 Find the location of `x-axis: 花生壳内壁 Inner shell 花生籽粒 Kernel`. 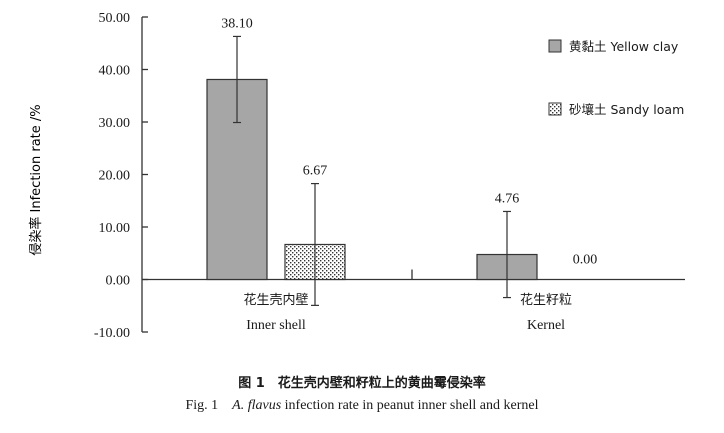

x-axis: 花生壳内壁 Inner shell 花生籽粒 Kernel is located at coordinates (413, 301).